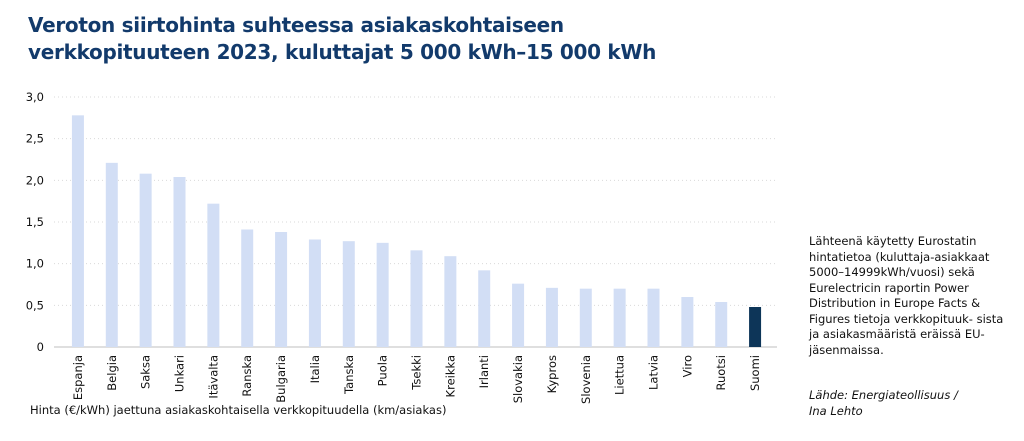 The height and width of the screenshot is (441, 1024). I want to click on x-tick-label: Suomi, so click(755, 373).